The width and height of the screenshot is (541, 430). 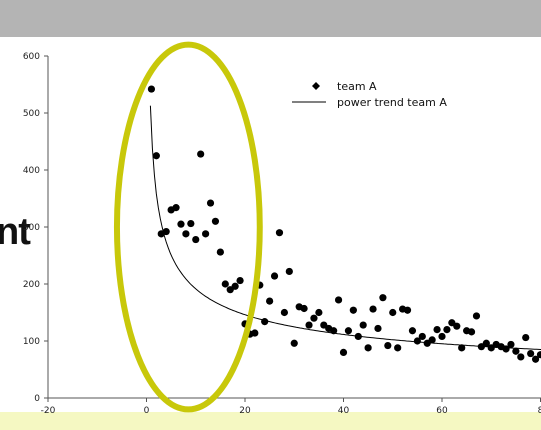 What do you see at coordinates (392, 102) in the screenshot?
I see `legend-label-trend: power trend team A` at bounding box center [392, 102].